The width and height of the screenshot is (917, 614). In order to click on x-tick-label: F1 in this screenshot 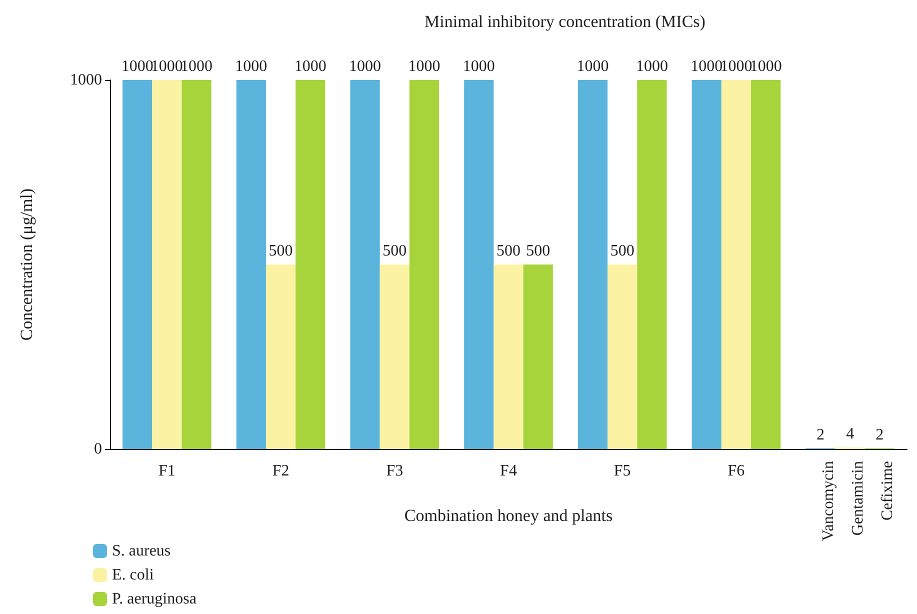, I will do `click(167, 471)`.